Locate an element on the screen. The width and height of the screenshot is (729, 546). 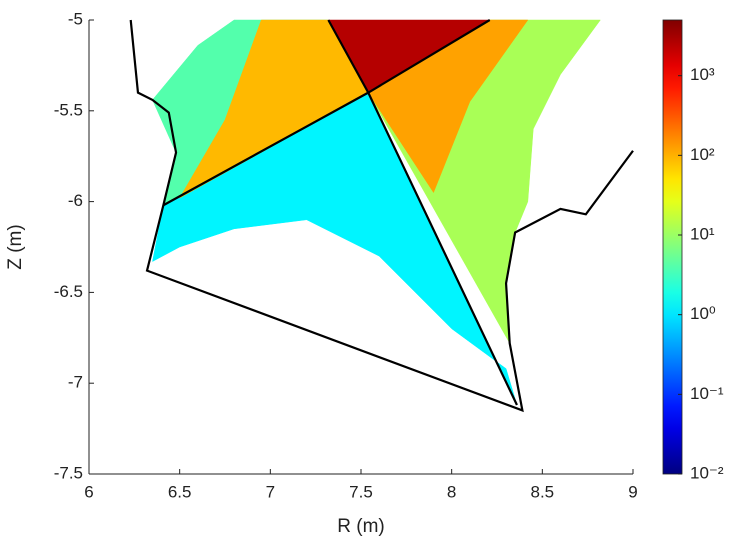
x-tick-label: 7 is located at coordinates (270, 491).